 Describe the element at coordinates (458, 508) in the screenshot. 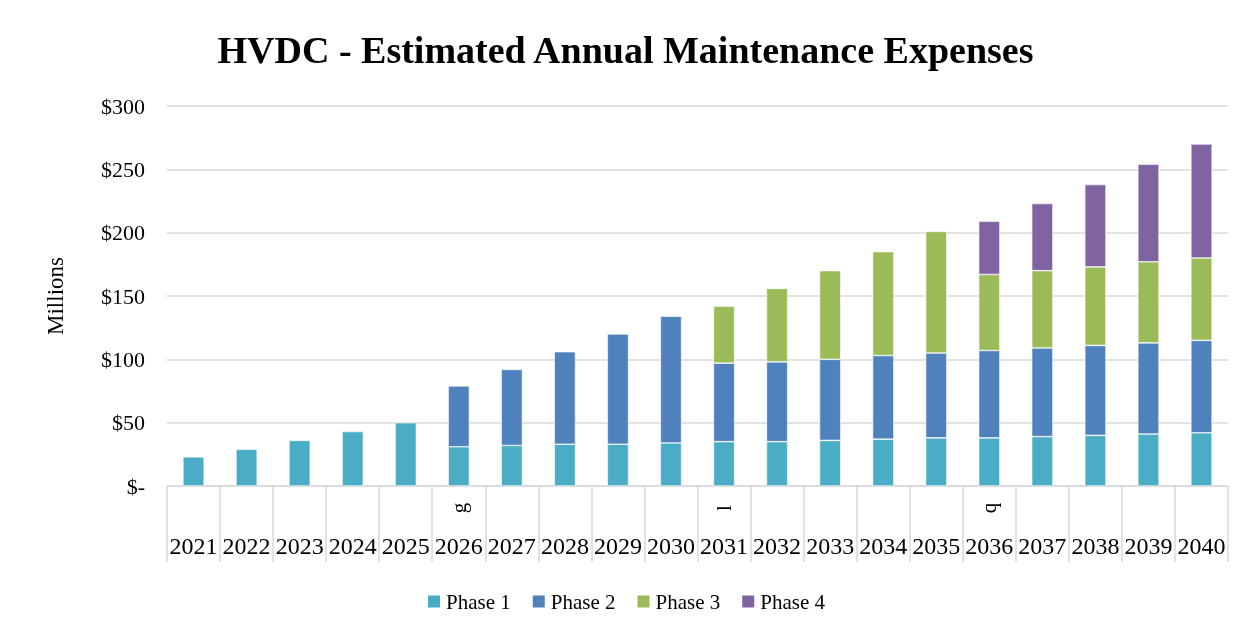

I see `text: g` at that location.